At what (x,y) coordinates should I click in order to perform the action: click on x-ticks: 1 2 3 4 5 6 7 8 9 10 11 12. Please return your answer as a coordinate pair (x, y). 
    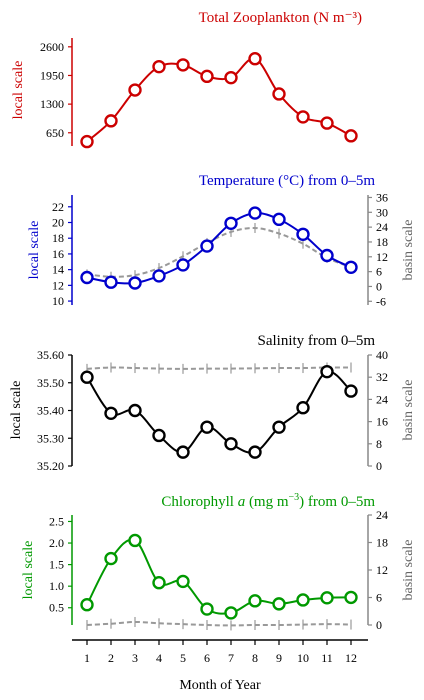
    Looking at the image, I should click on (220, 652).